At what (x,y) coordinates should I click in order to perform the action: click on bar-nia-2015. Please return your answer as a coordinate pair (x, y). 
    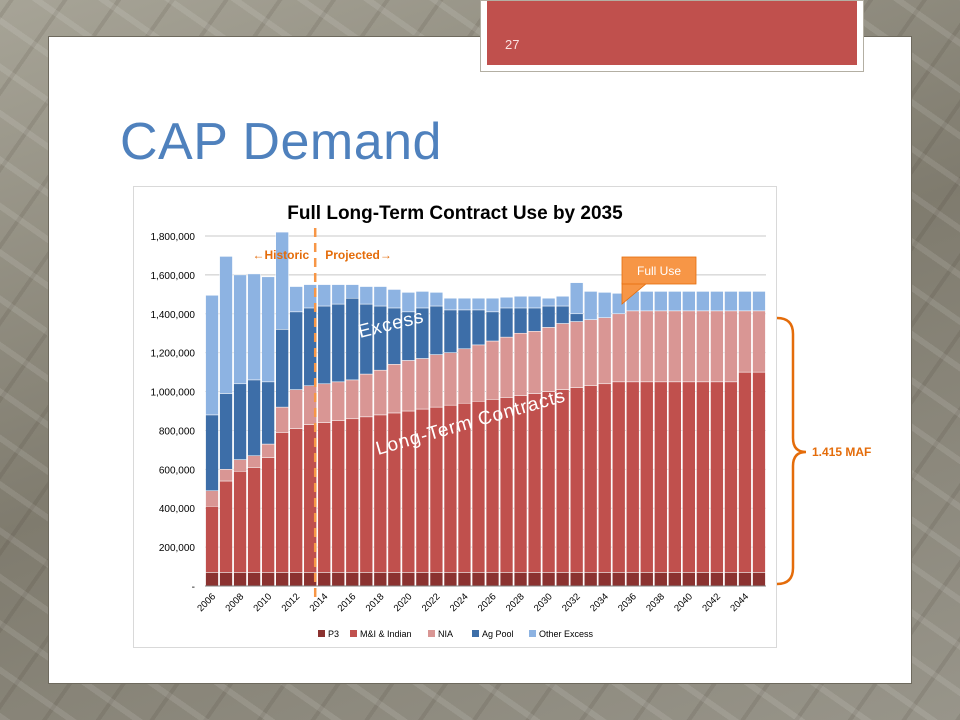
    Looking at the image, I should click on (338, 401).